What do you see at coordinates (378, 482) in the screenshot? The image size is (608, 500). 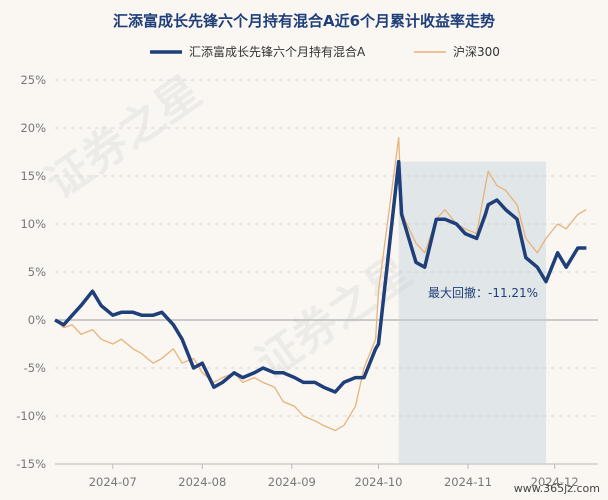 I see `x-tick-label: 2024-10` at bounding box center [378, 482].